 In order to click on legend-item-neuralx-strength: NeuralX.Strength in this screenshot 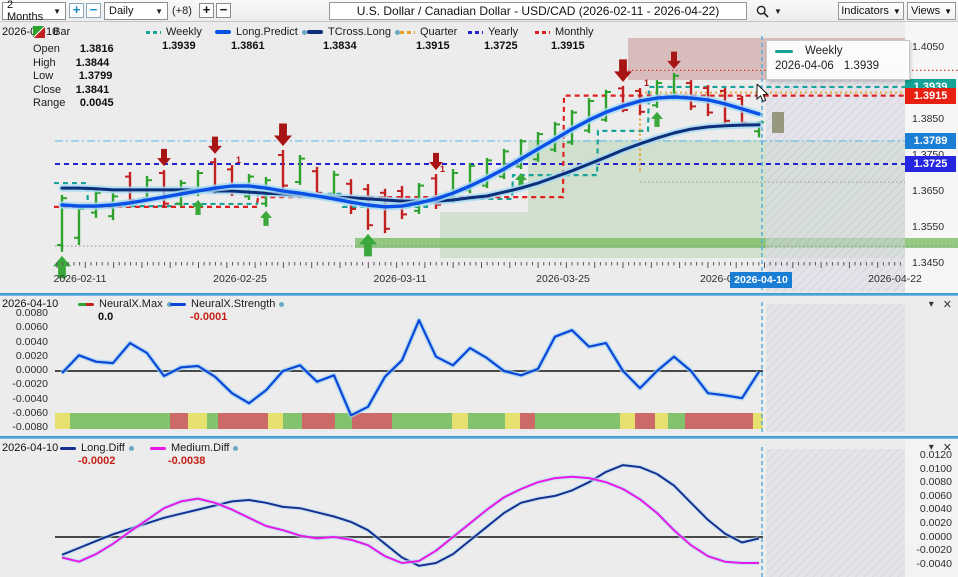, I will do `click(227, 304)`.